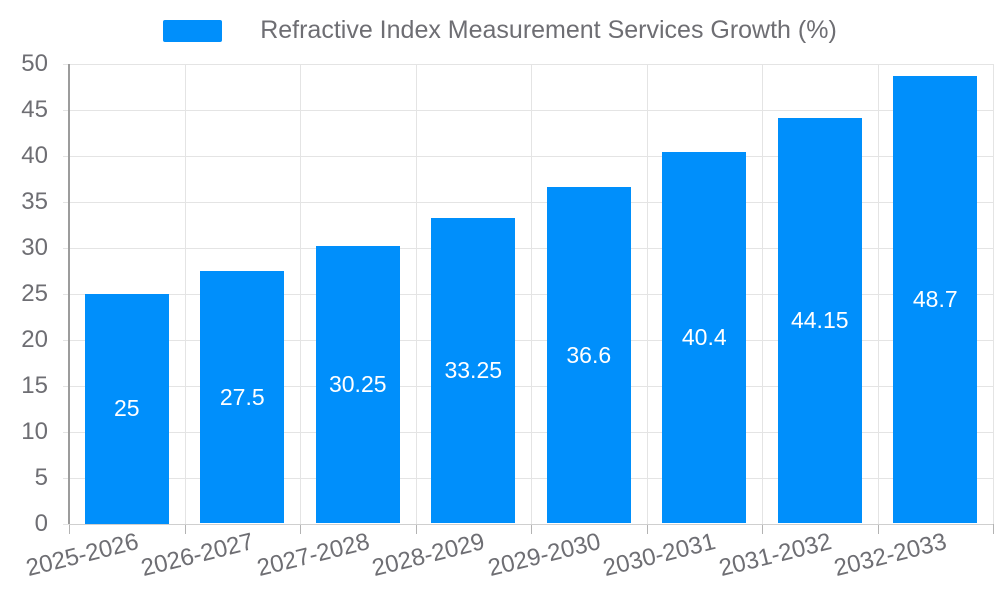 The height and width of the screenshot is (600, 1000). I want to click on bar: 48.7, so click(935, 299).